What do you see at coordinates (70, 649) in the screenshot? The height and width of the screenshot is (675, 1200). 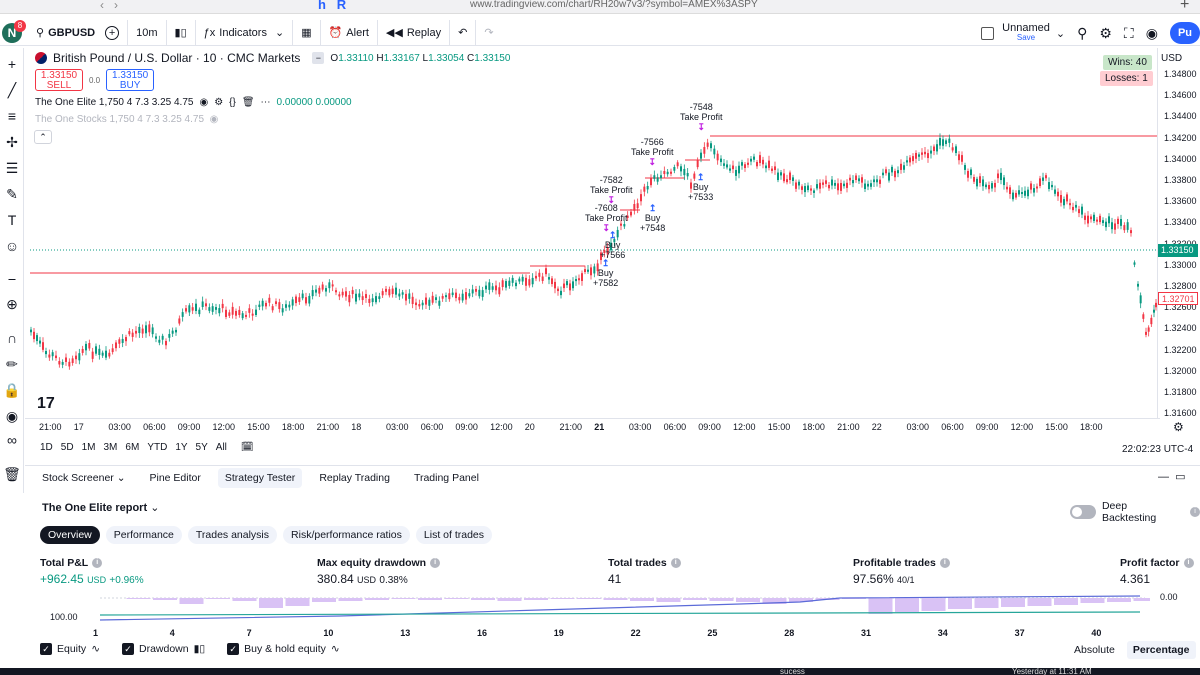 I see `legend-equity: ✓ Equity ∿` at bounding box center [70, 649].